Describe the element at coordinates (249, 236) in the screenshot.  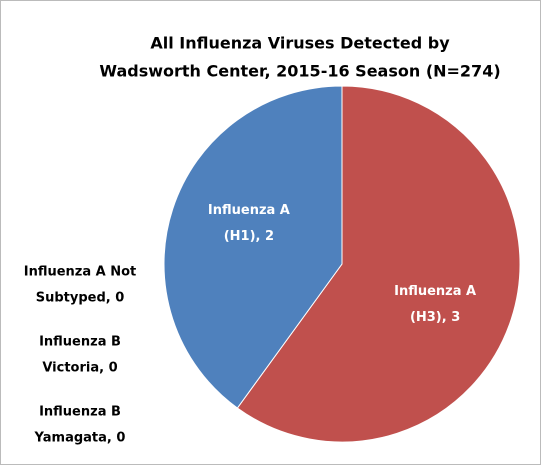
I see `data-label: (H1), 2` at that location.